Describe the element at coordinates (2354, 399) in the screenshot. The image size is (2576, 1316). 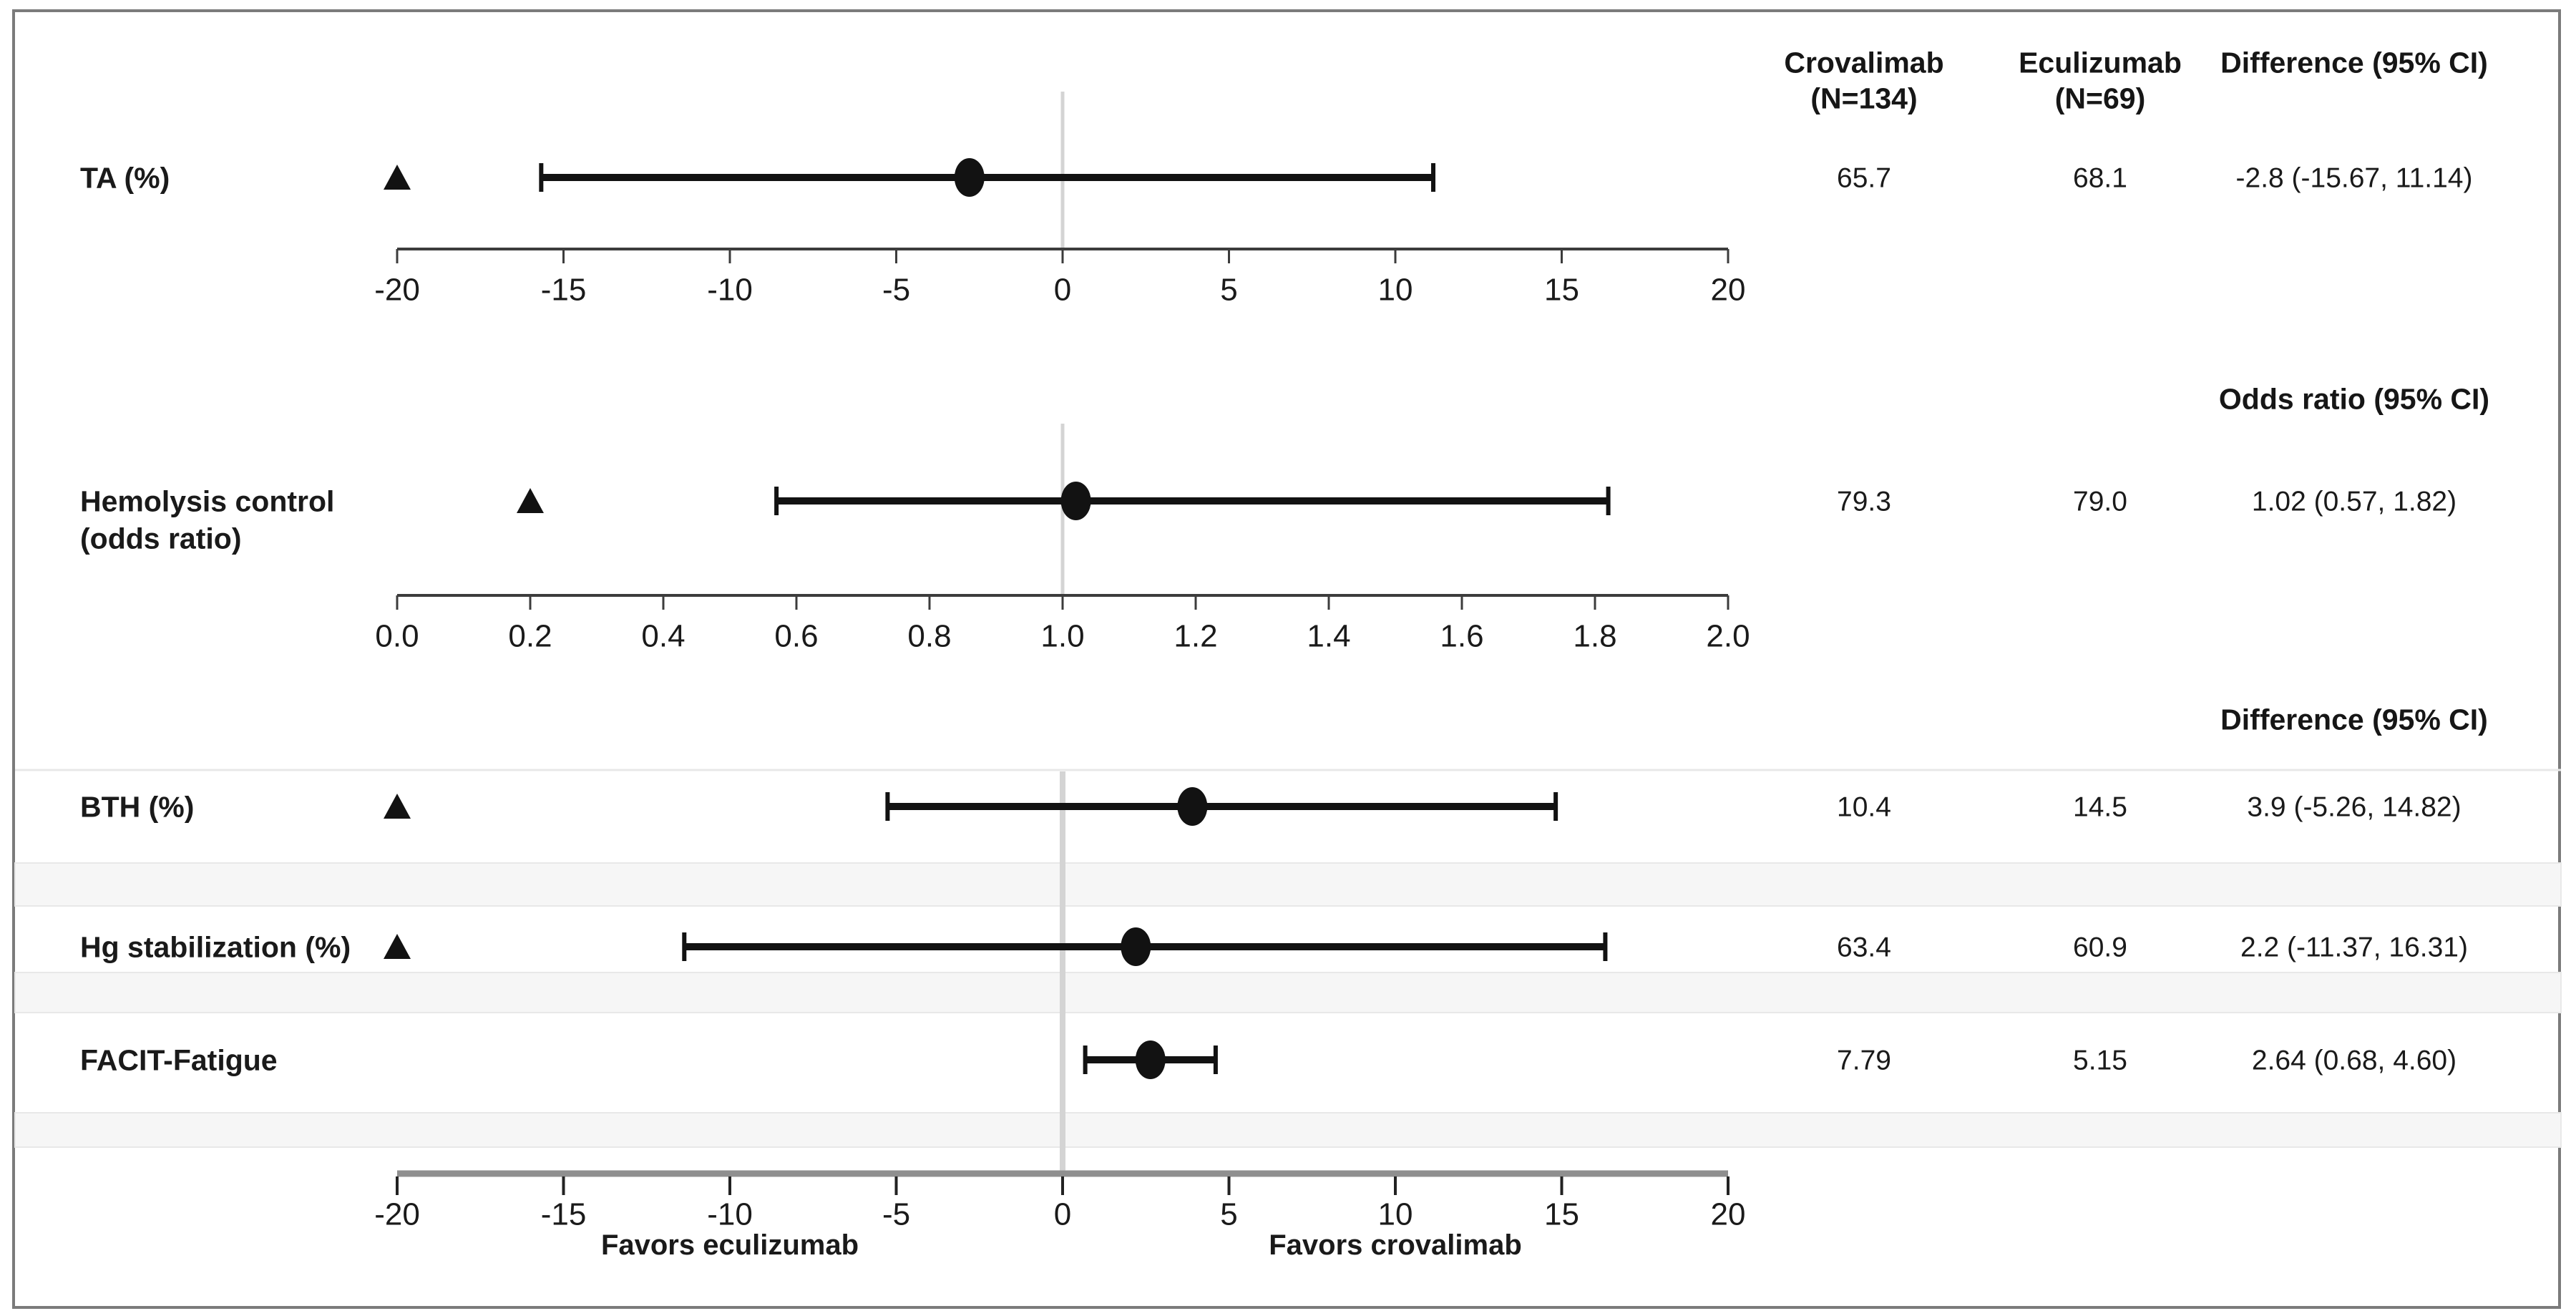
I see `estimate-header-odds-ratio: Odds ratio (95% CI)` at that location.